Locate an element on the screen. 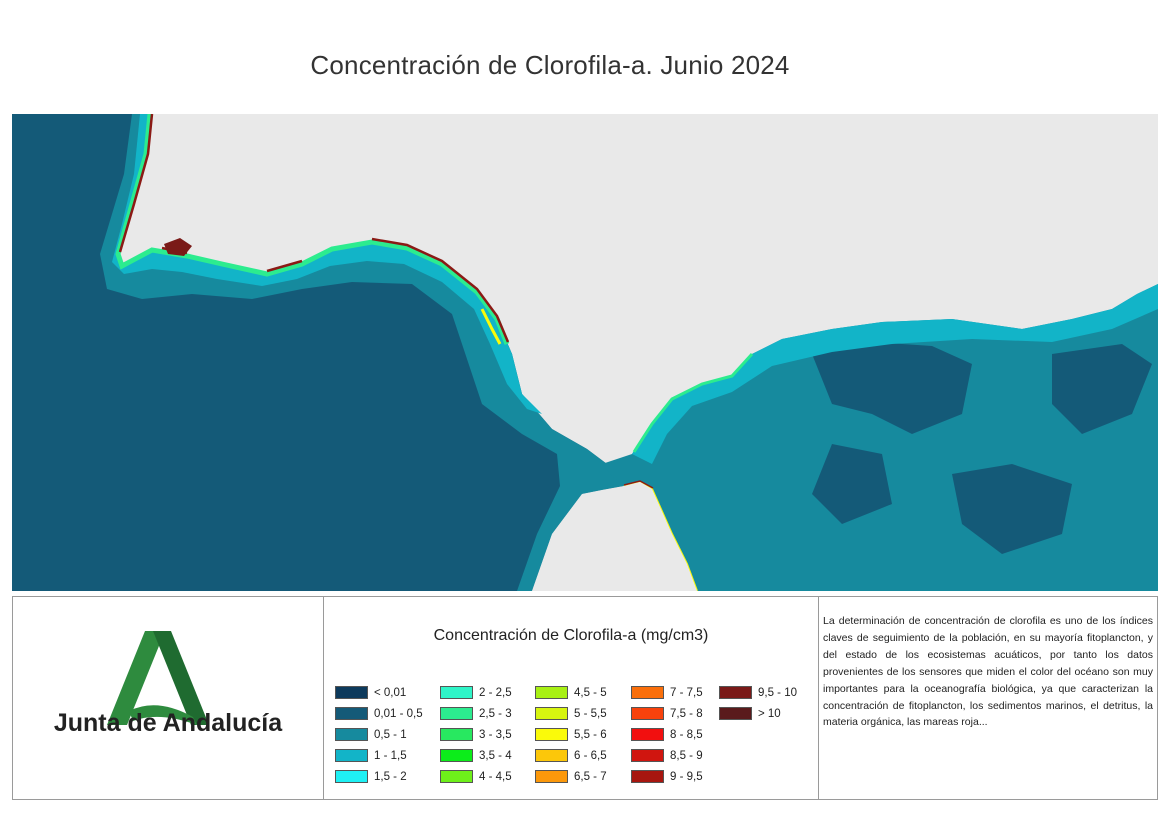 The image size is (1170, 827). legend-label: 5 - 5,5 is located at coordinates (590, 713).